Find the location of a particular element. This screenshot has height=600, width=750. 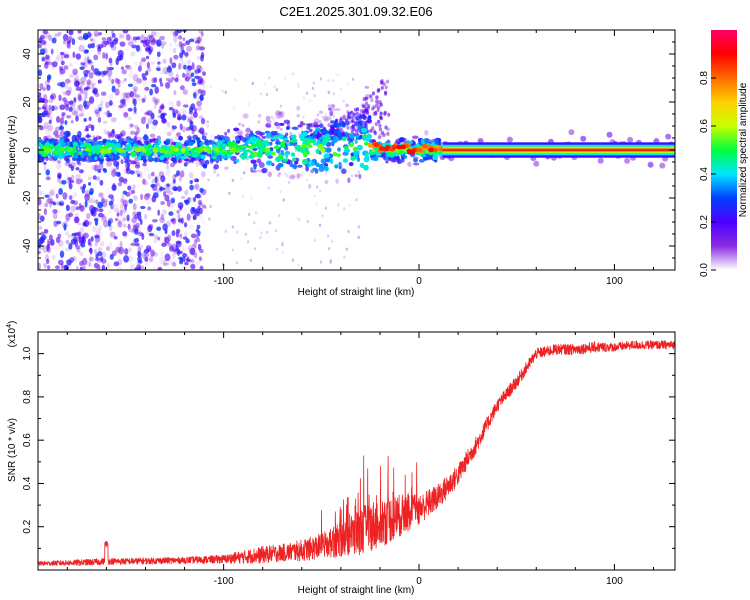

figure-title: C2E1.2025.301.09.32.E06 is located at coordinates (355, 11).